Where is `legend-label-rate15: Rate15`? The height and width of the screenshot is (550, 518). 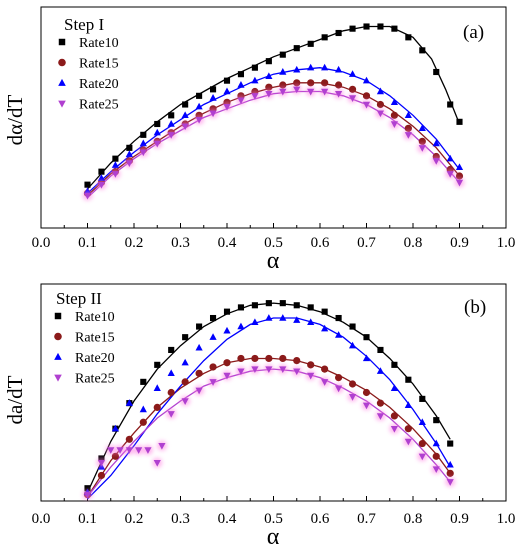 legend-label-rate15: Rate15 is located at coordinates (95, 338).